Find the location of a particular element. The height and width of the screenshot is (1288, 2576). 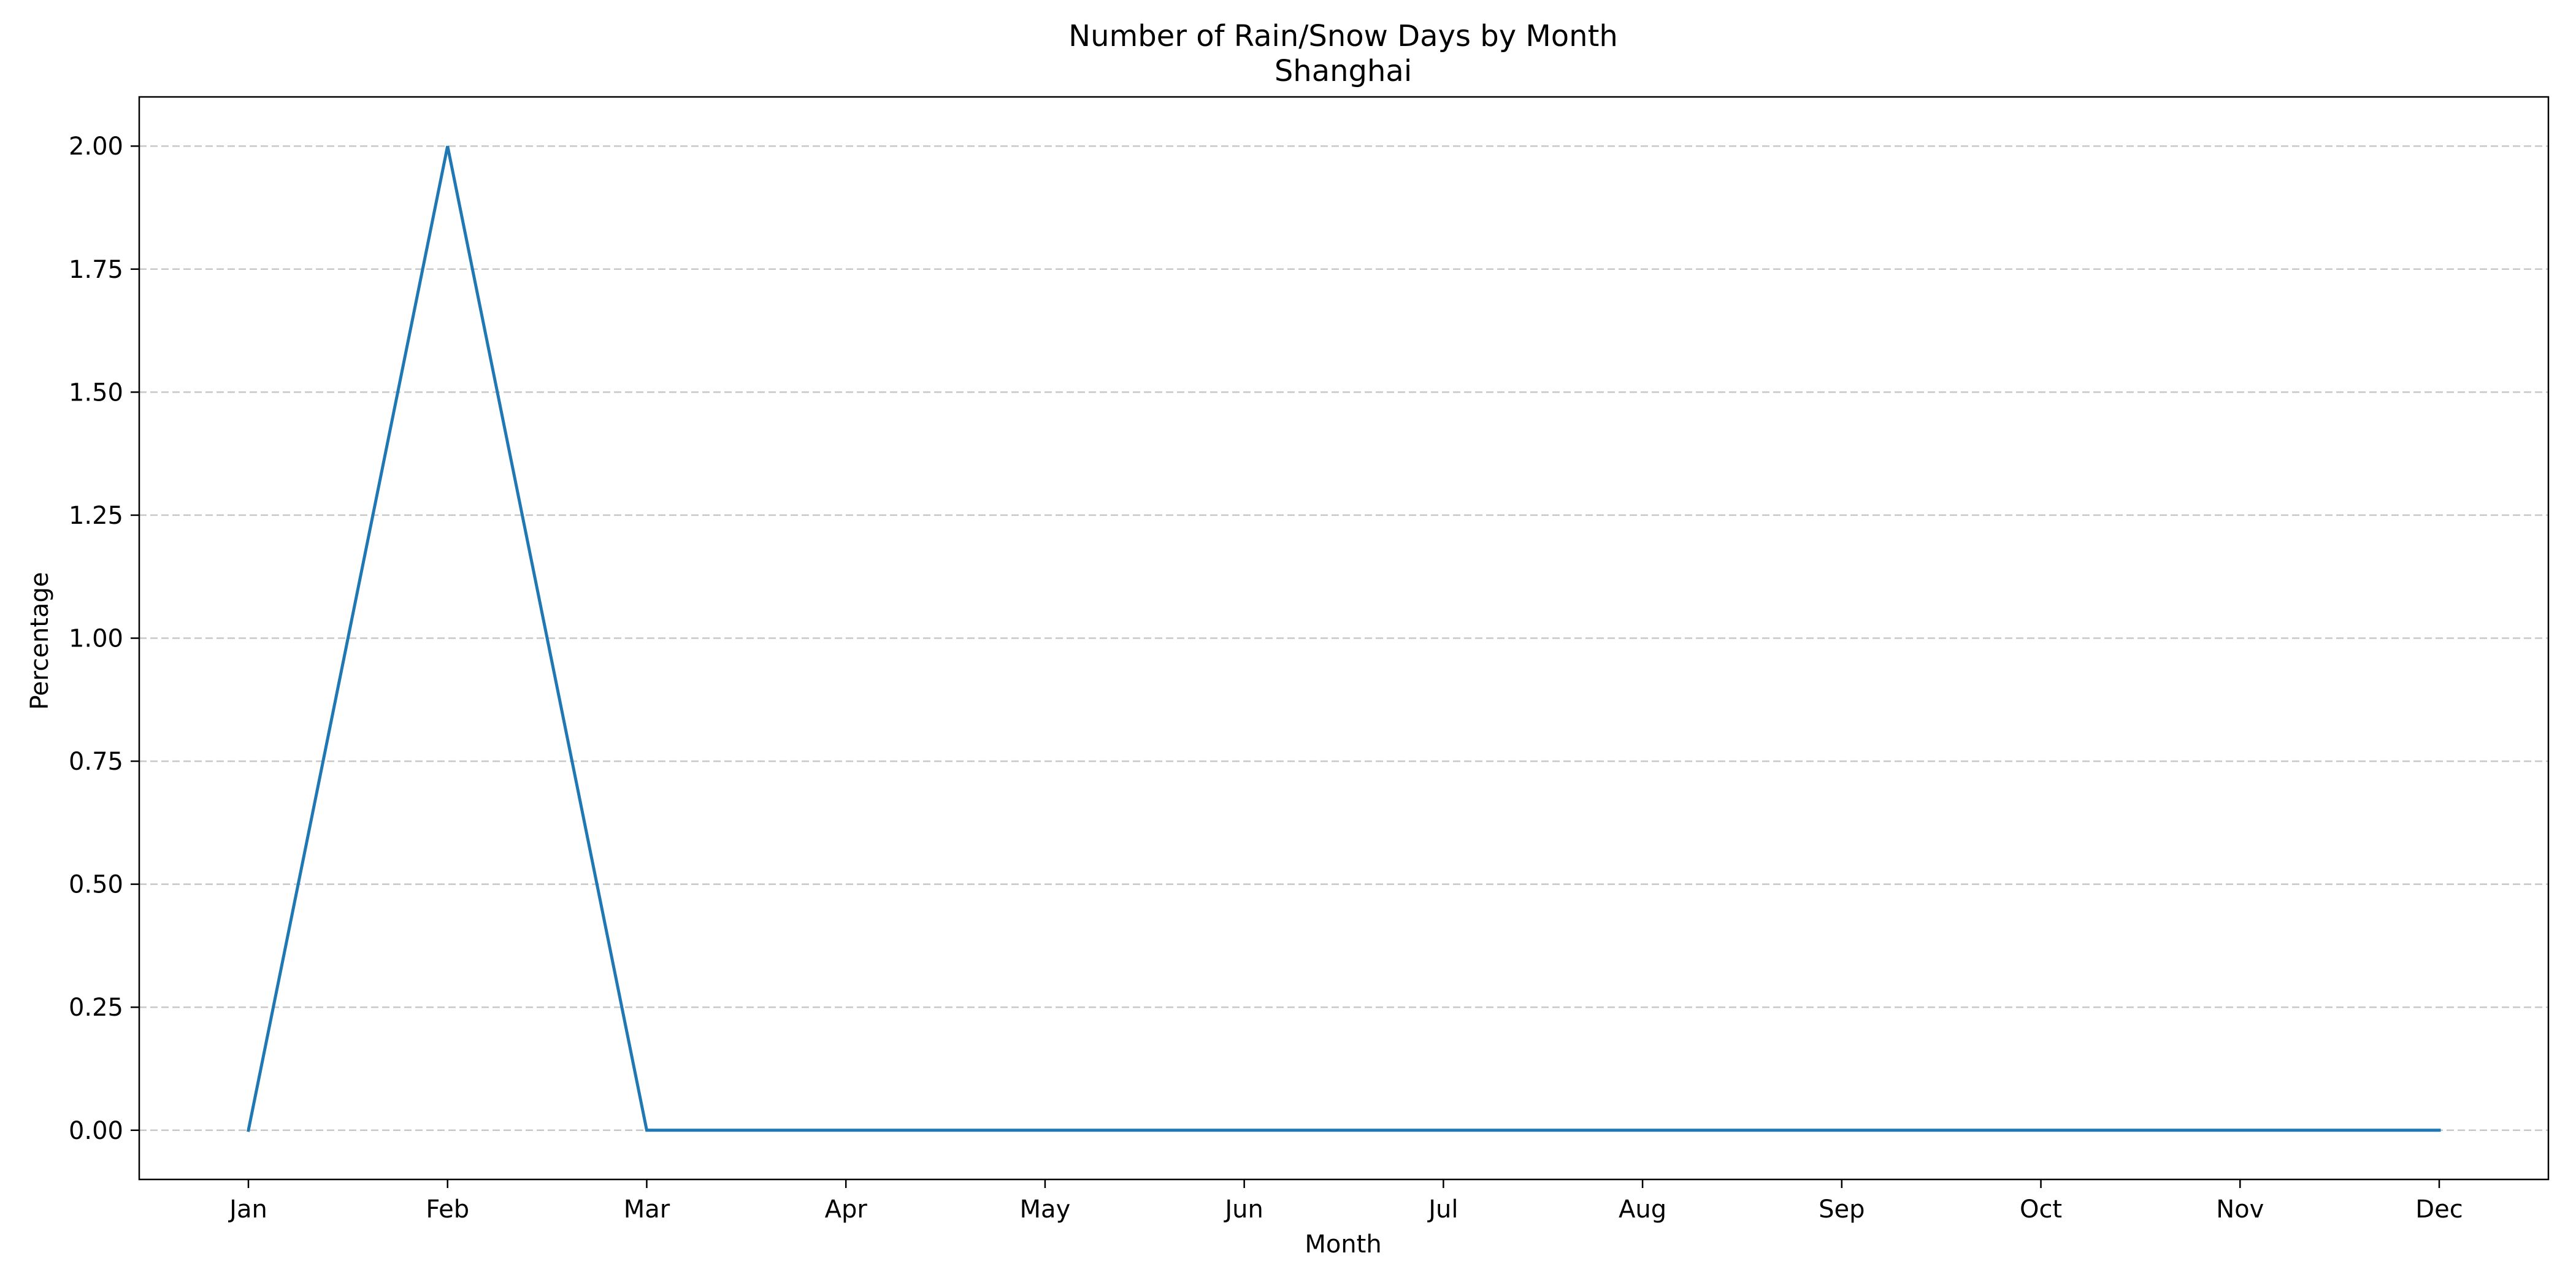

x-tick-label: Jan is located at coordinates (247, 1209).